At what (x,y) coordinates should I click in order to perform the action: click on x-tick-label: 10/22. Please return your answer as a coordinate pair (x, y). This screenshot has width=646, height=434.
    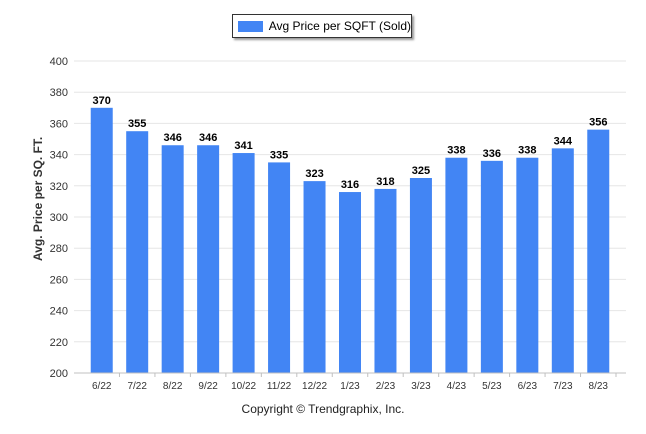
    Looking at the image, I should click on (243, 386).